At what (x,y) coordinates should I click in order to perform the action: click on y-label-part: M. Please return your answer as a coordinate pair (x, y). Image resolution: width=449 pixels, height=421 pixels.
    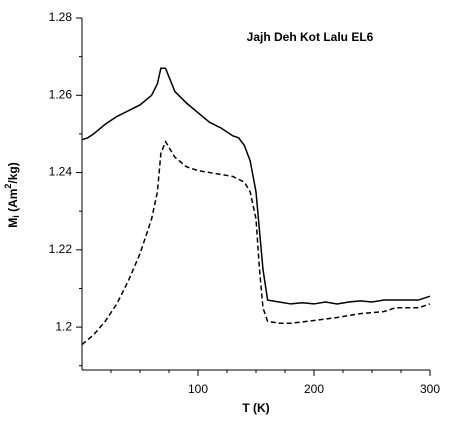
    Looking at the image, I should click on (13, 223).